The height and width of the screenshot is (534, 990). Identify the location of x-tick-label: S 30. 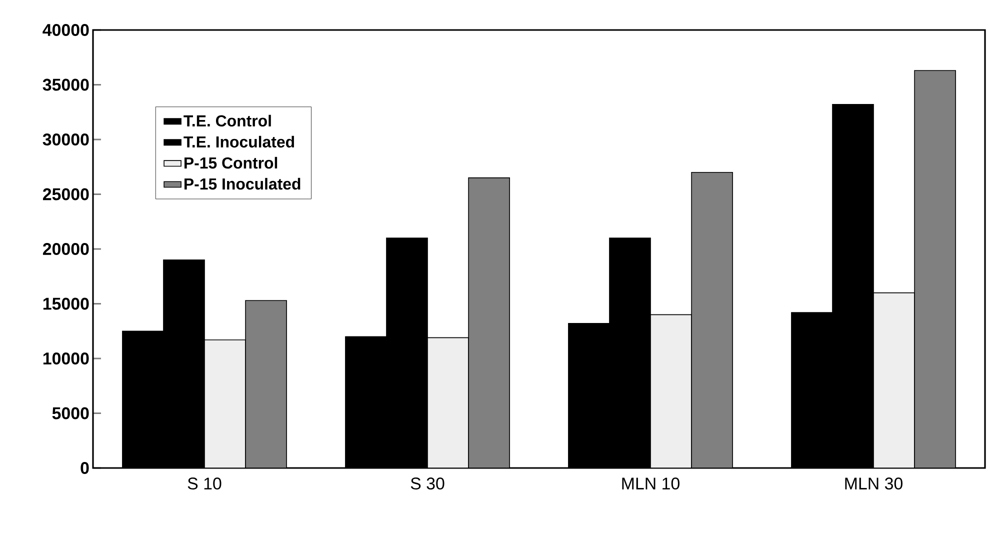
(427, 484).